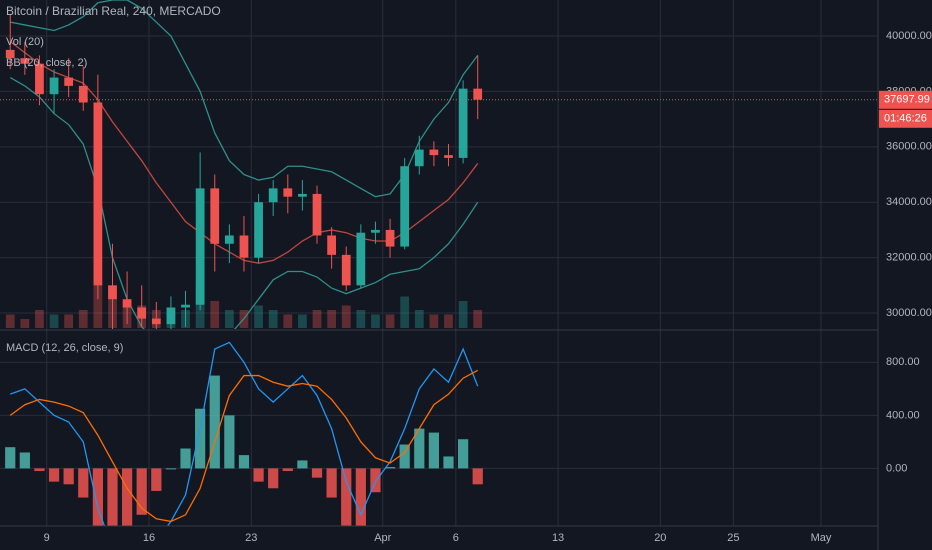  I want to click on y-tick-label: 0.00, so click(896, 468).